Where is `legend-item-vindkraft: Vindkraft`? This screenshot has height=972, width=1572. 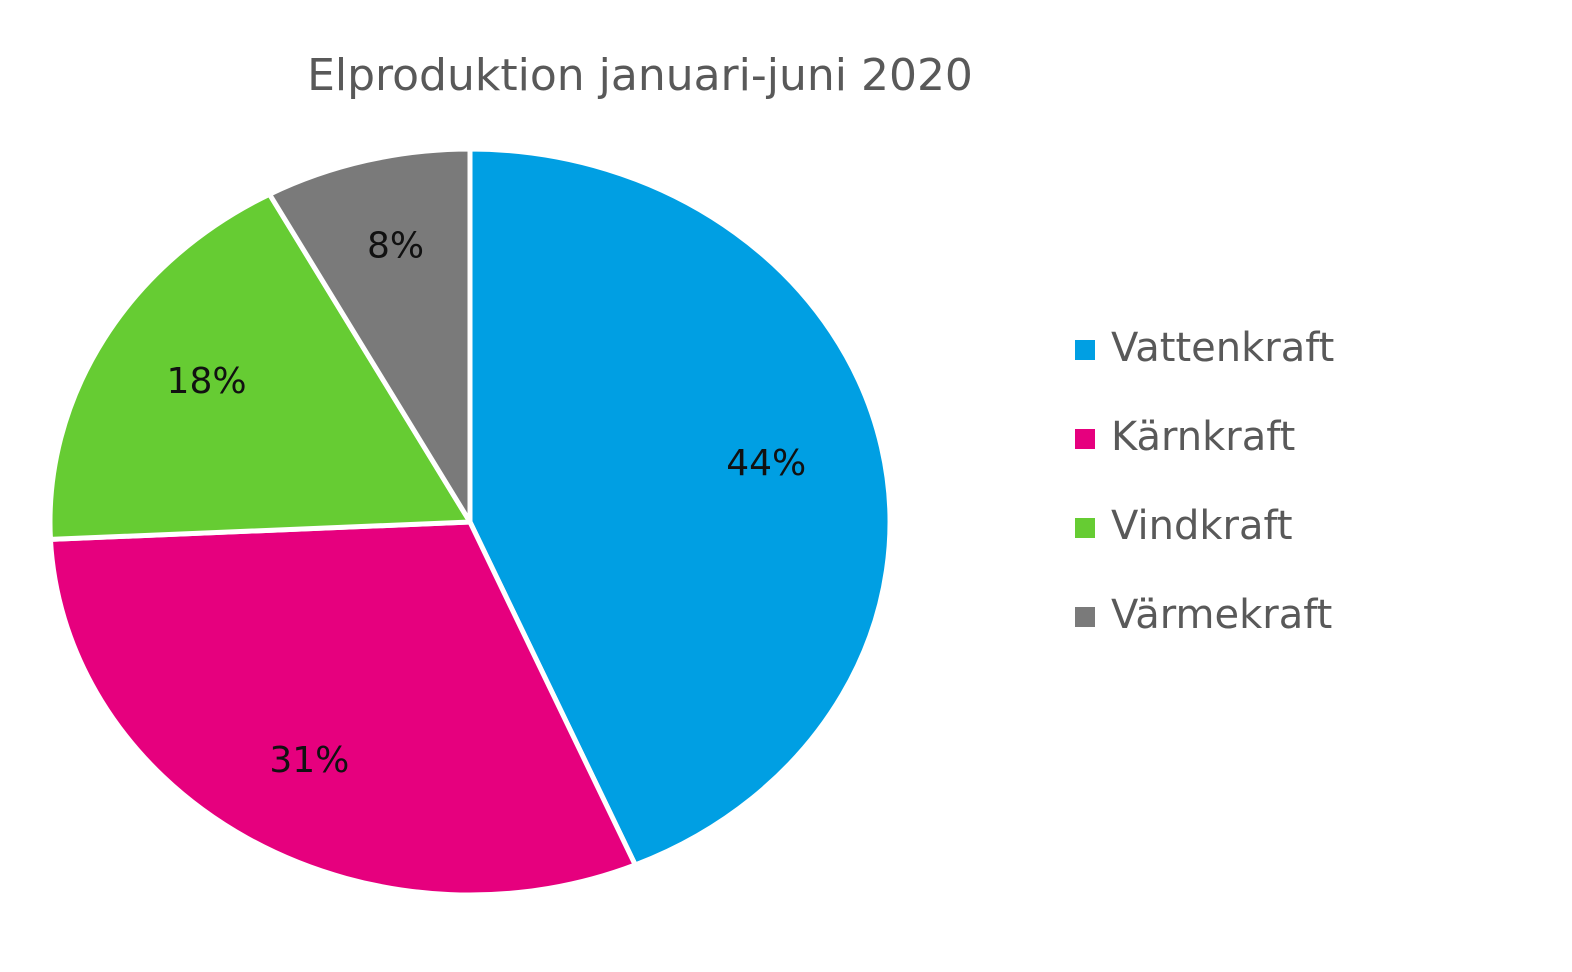
legend-item-vindkraft: Vindkraft is located at coordinates (1184, 526).